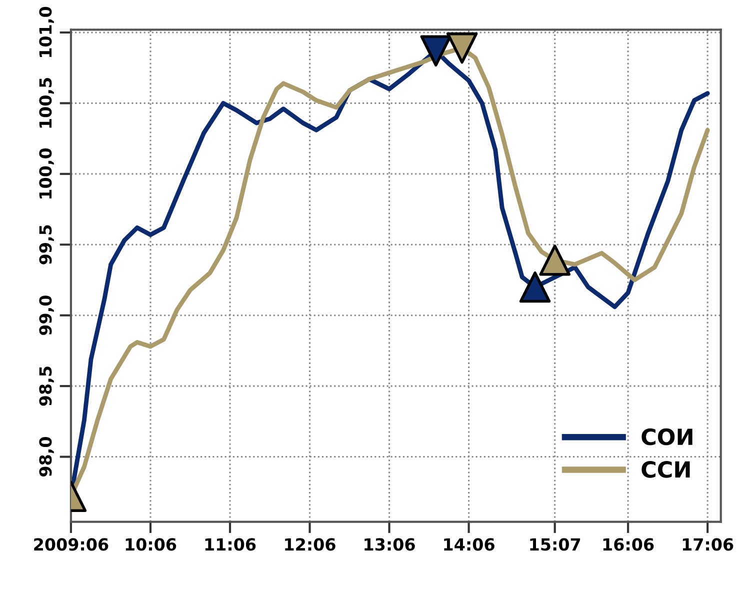 This screenshot has width=747, height=593. I want to click on y-tick-label: 99,0, so click(46, 316).